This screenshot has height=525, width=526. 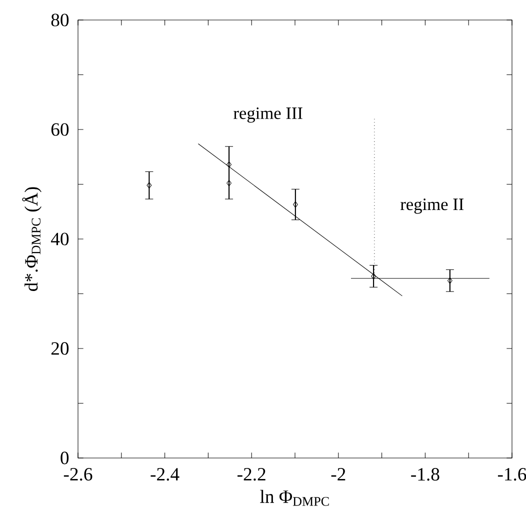 I want to click on x-tick-label: -1.8, so click(x=425, y=474).